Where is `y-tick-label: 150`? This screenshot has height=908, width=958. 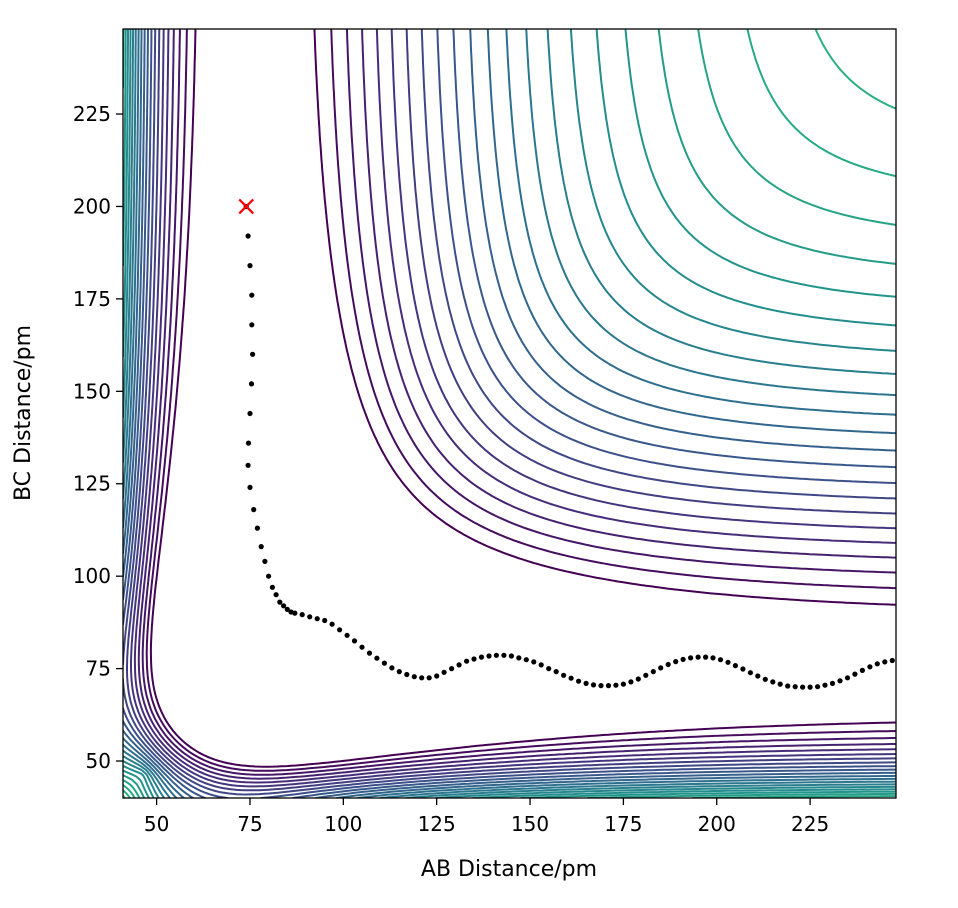 y-tick-label: 150 is located at coordinates (92, 391).